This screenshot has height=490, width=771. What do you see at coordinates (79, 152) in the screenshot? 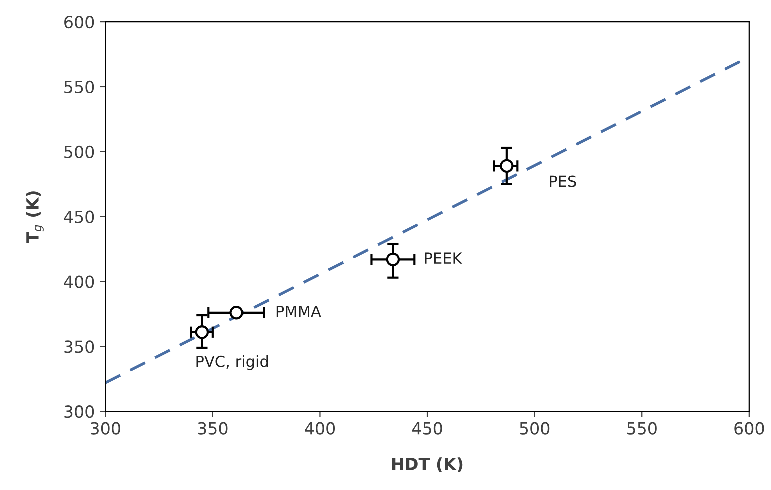
I see `y-tick-label: 500` at bounding box center [79, 152].